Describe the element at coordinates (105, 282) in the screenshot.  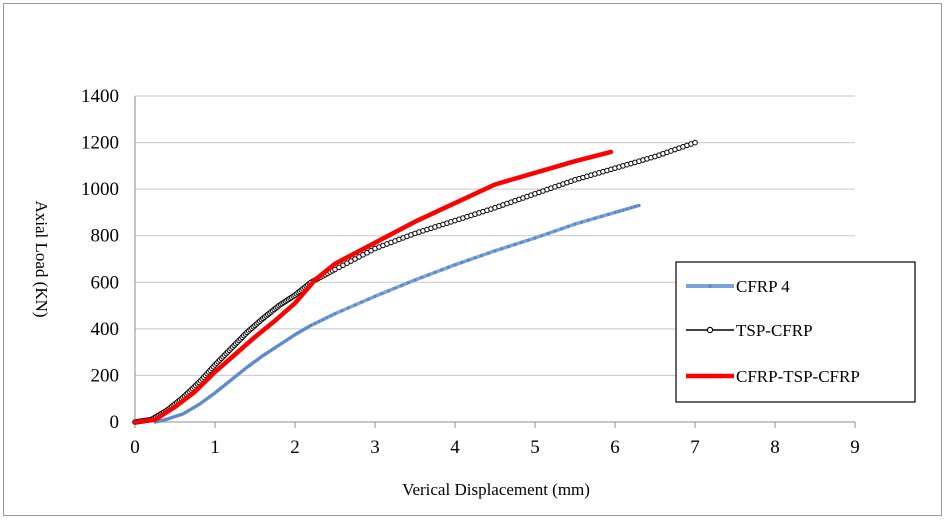
I see `y-tick-label: 600` at that location.